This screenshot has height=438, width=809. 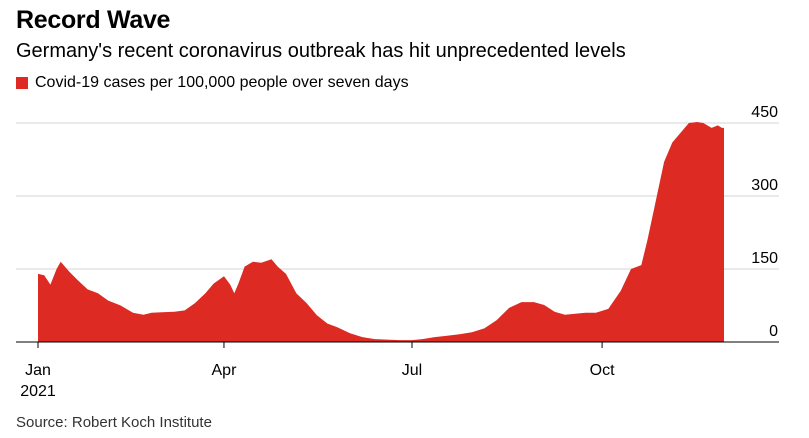 I want to click on y-axis: 0 150 300 450, so click(x=764, y=222).